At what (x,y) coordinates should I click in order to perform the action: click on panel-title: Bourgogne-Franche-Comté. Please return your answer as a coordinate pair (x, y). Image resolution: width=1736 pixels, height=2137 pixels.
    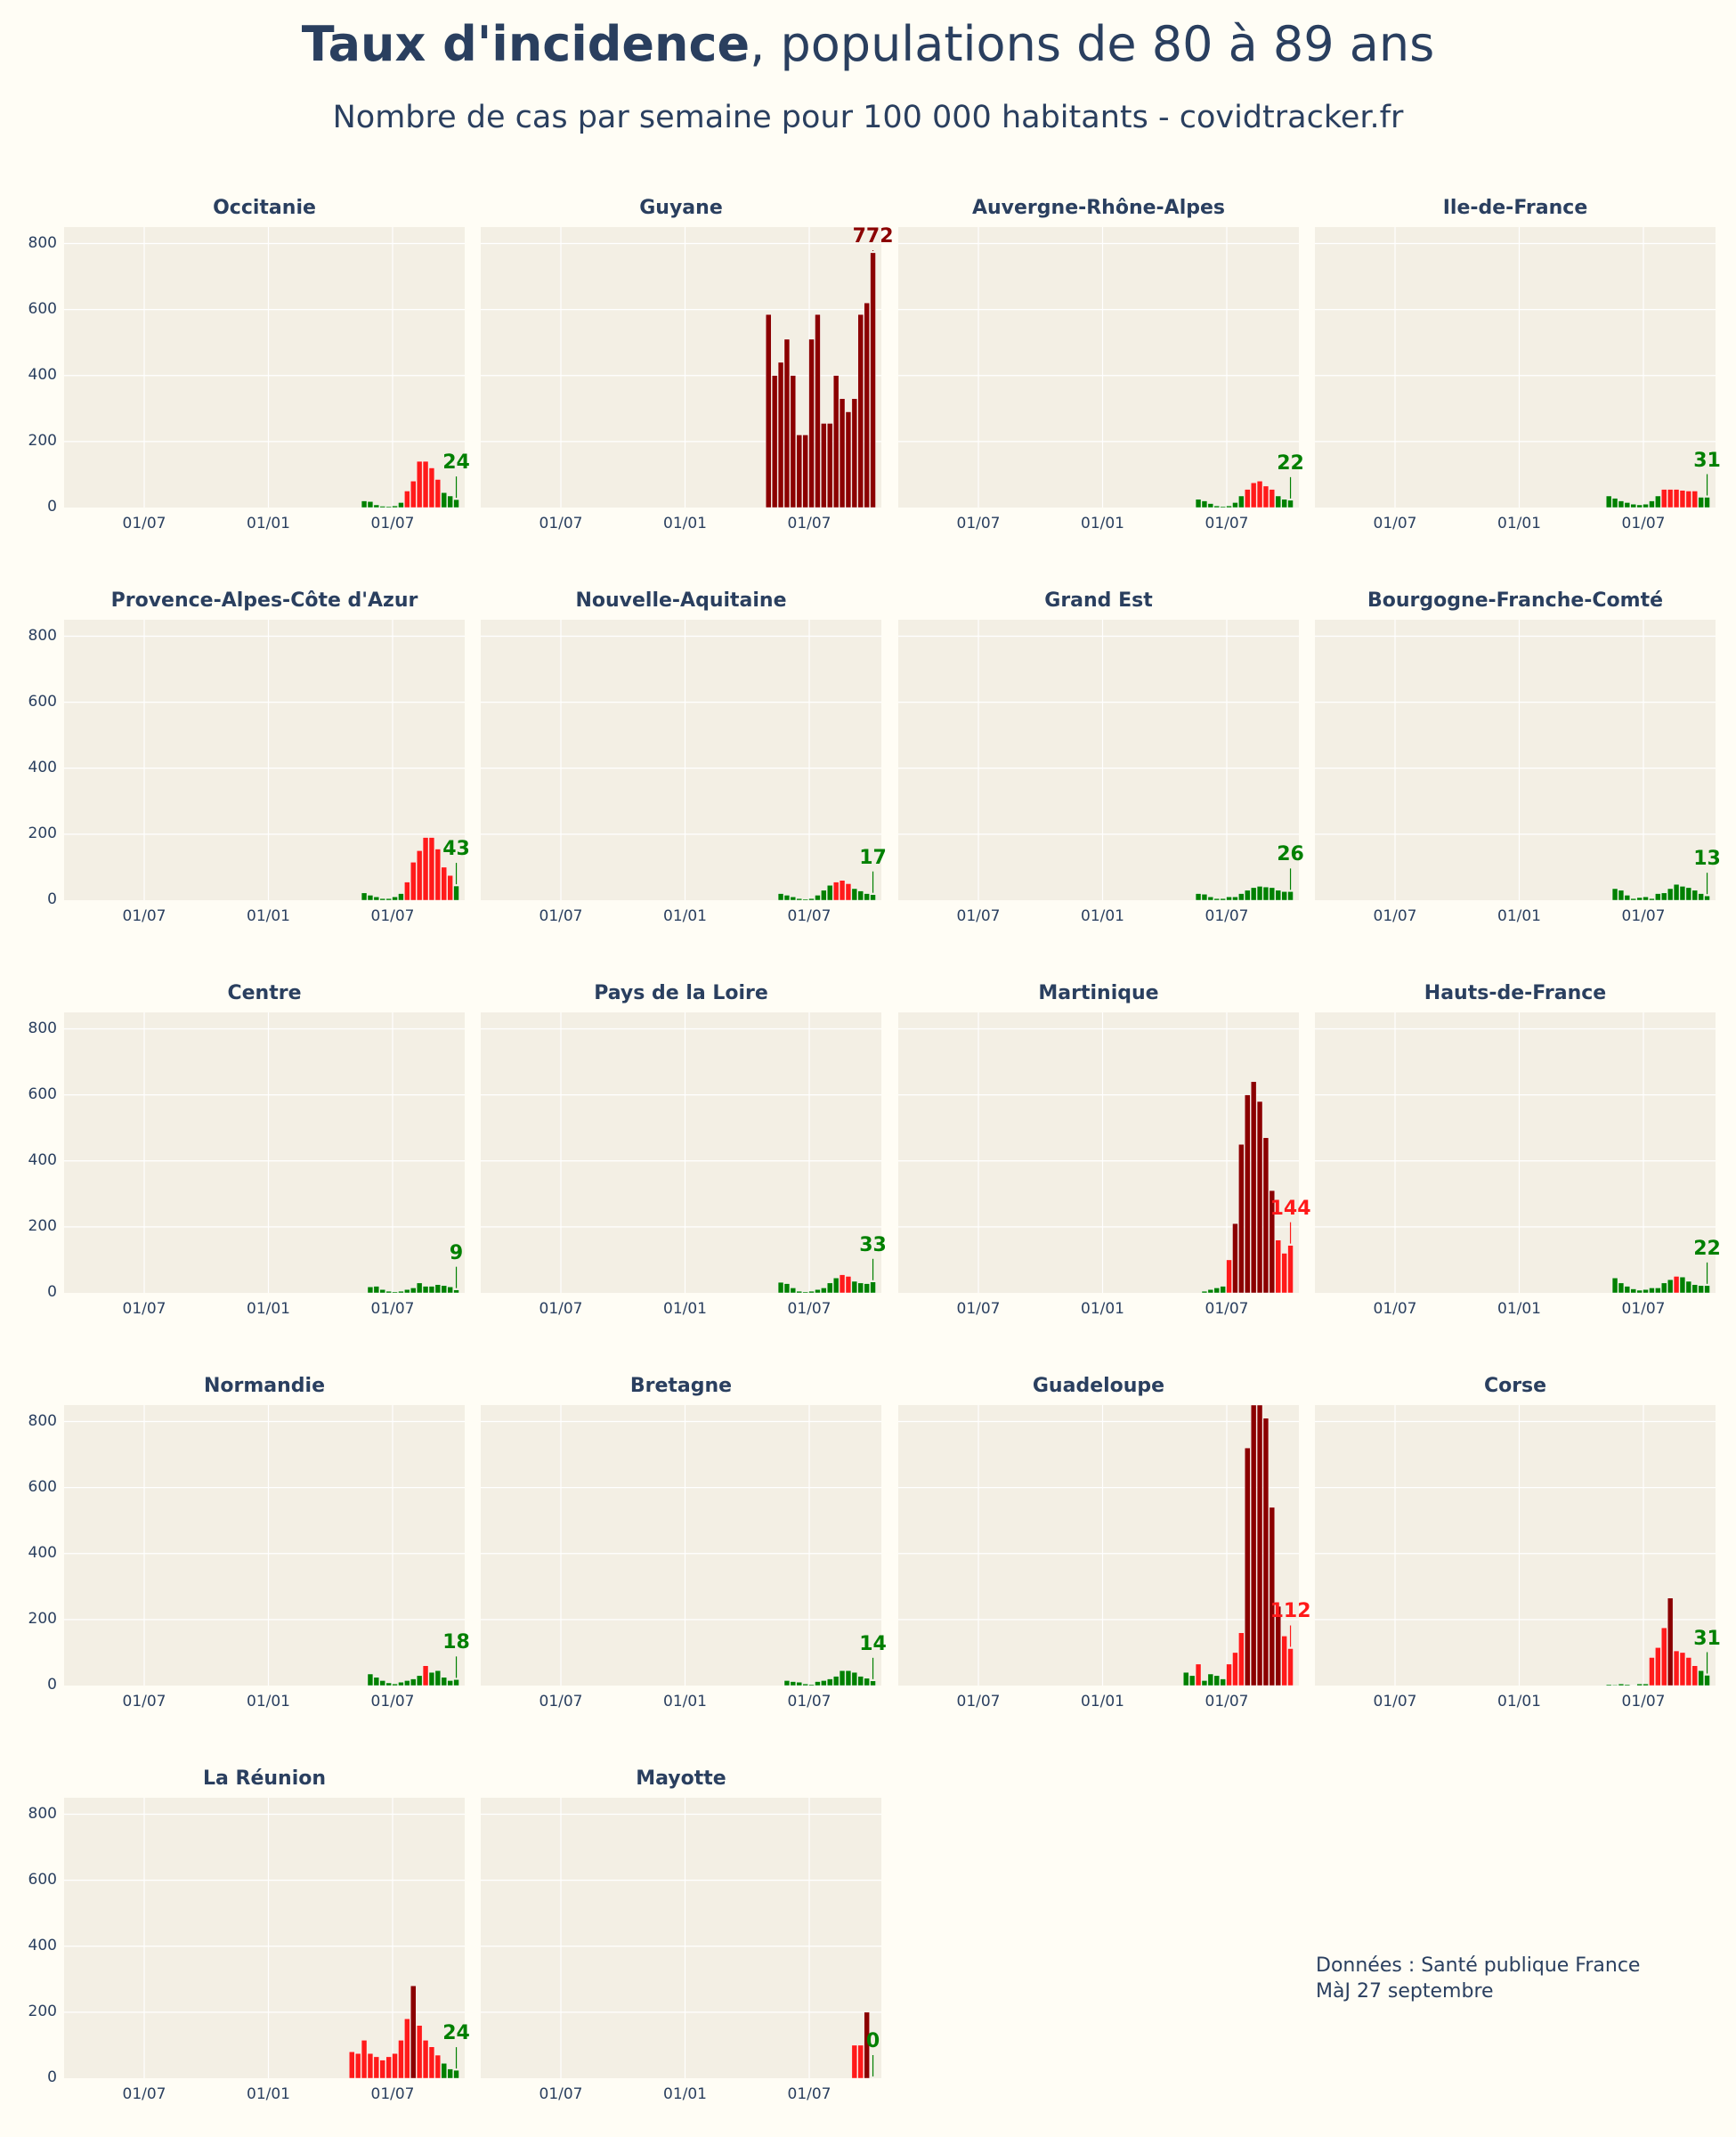
    Looking at the image, I should click on (1515, 600).